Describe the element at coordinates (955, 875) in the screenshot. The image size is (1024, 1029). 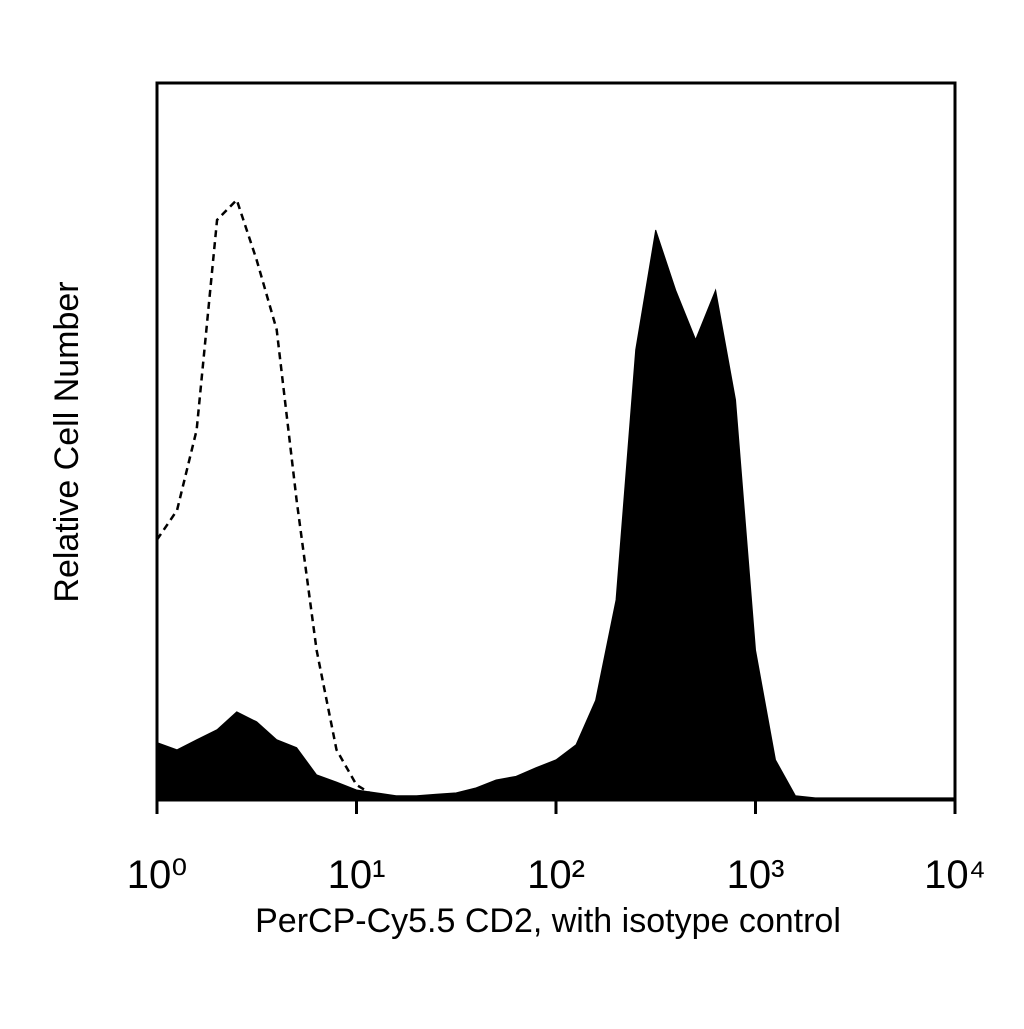
I see `x-tick-label: 10⁴` at that location.